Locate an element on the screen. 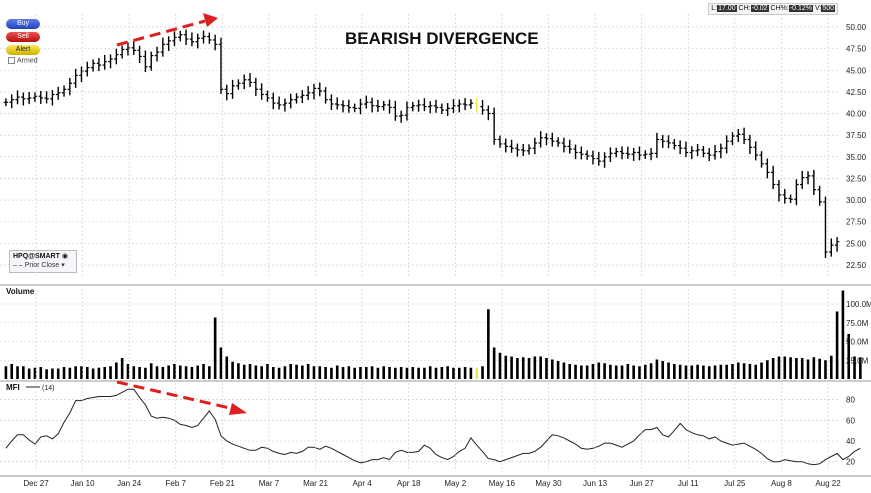  quote-readout: L:17.00 CH:-0.02 CH%:-0.12% V:500 is located at coordinates (773, 9).